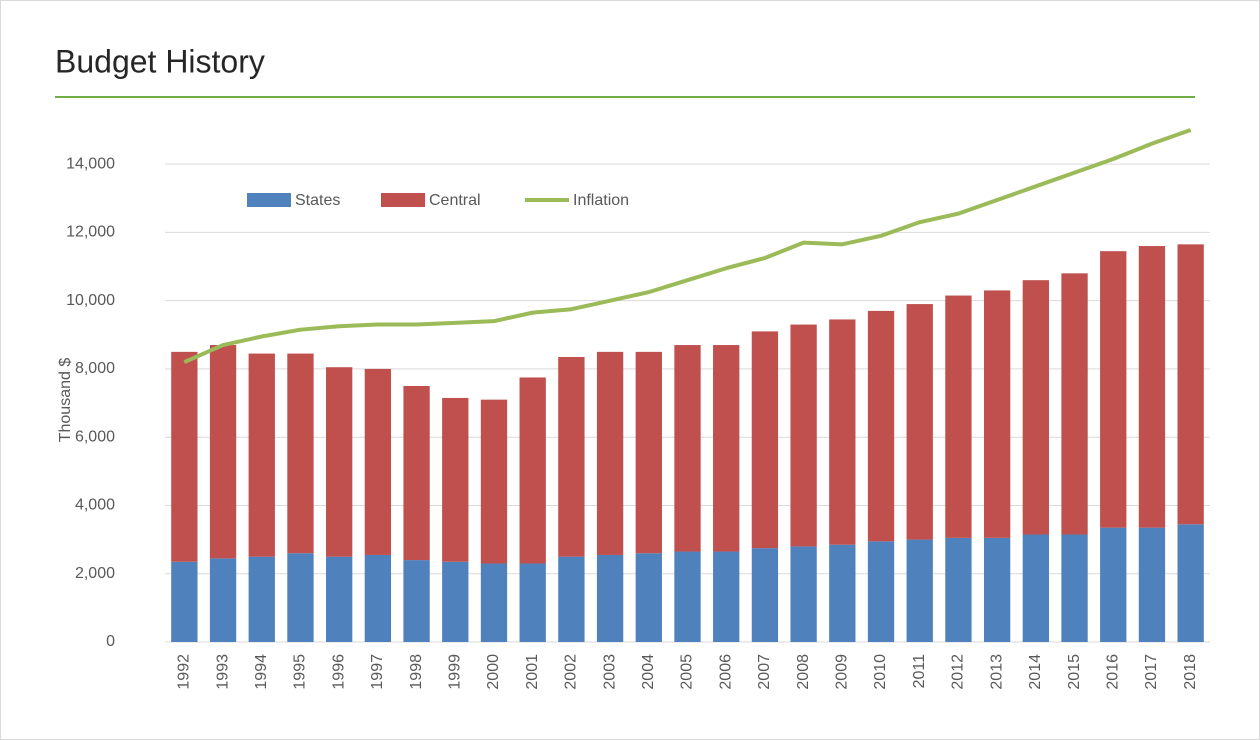  Describe the element at coordinates (880, 672) in the screenshot. I see `x-tick-label: 2010` at that location.